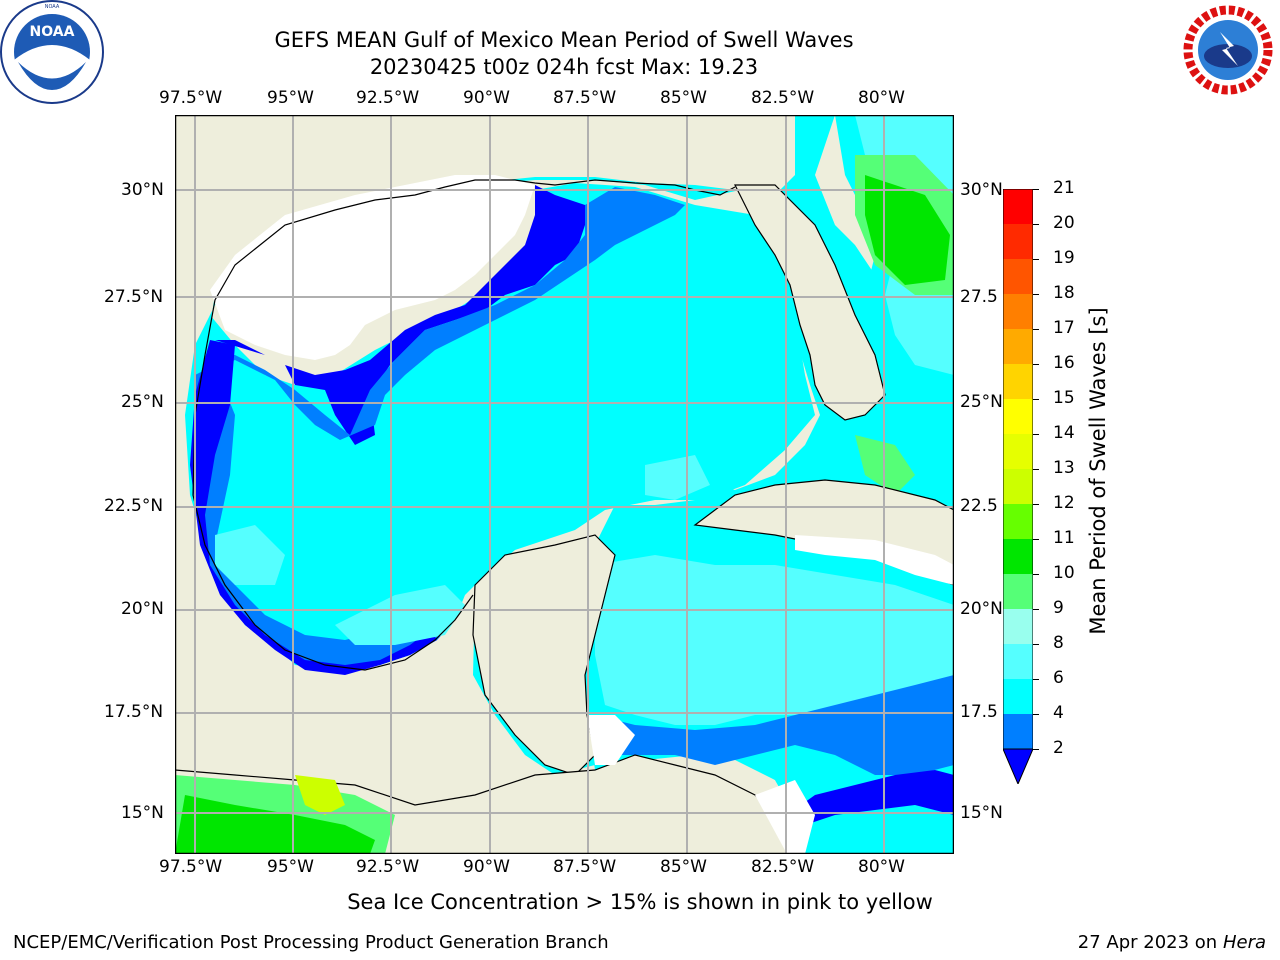 The width and height of the screenshot is (1280, 960). I want to click on pacific-yellow, so click(320, 795).